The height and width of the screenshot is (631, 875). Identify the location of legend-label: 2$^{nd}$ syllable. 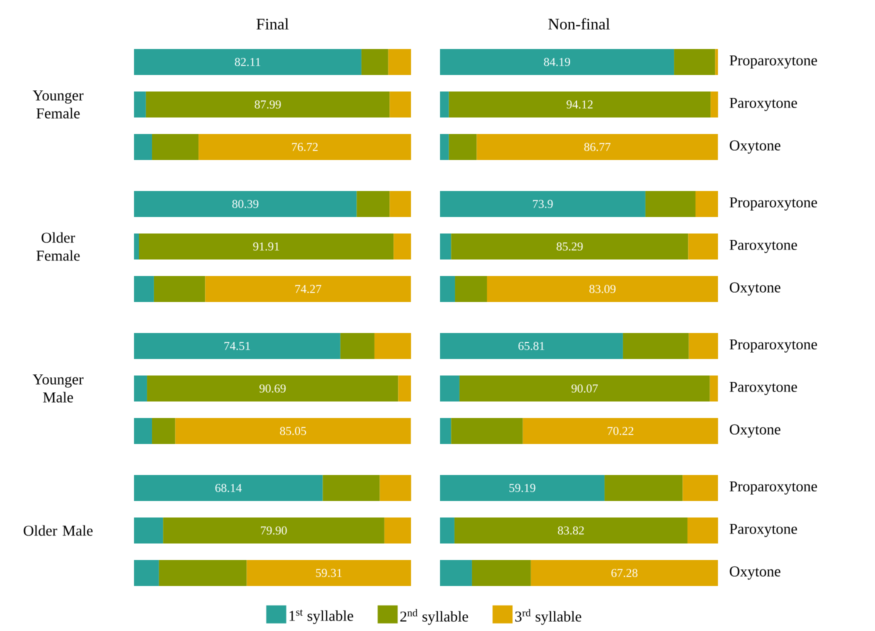
(434, 616).